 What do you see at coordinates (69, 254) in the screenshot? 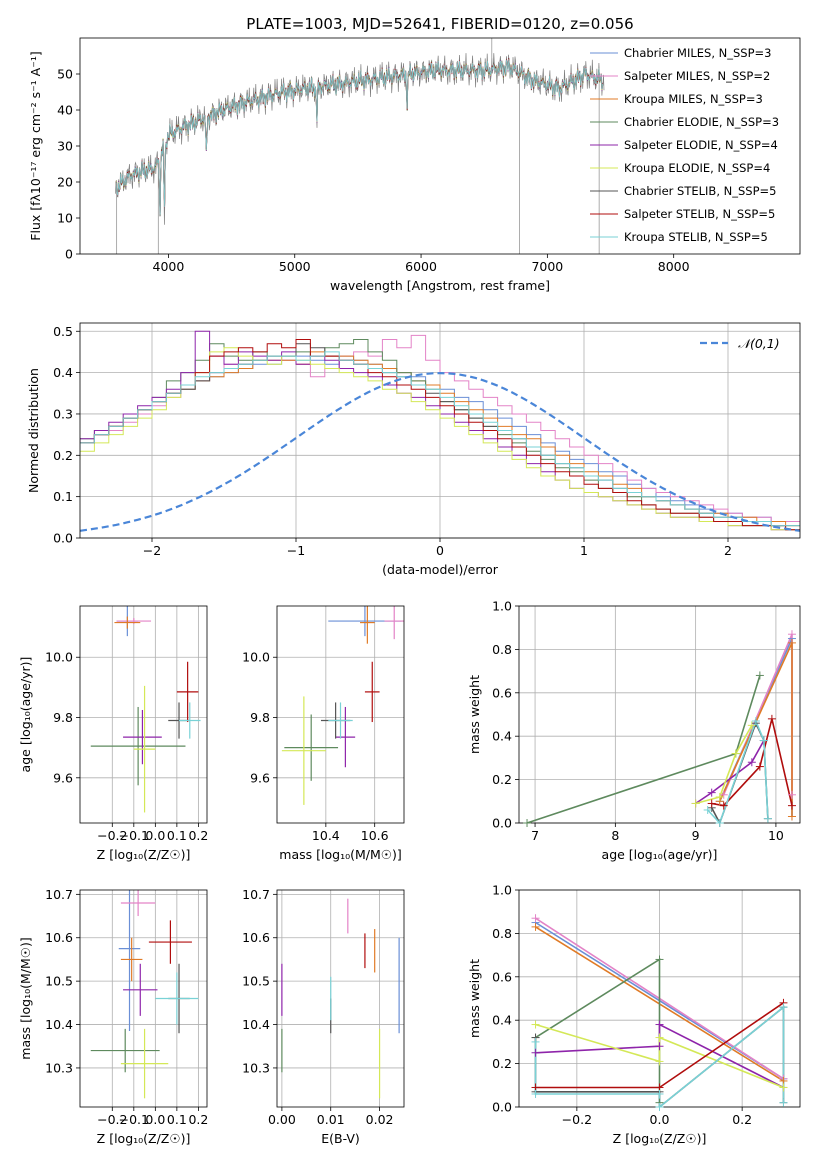
I see `y-tick-label: 0` at bounding box center [69, 254].